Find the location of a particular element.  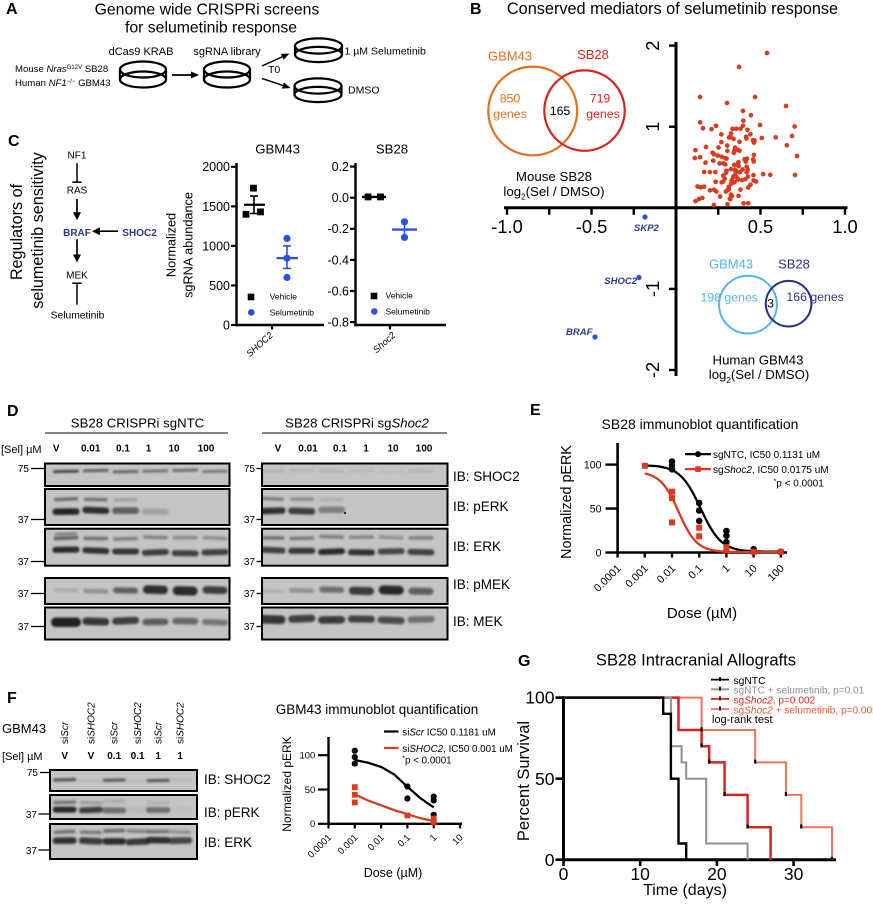

svg-text: 3 is located at coordinates (770, 304).